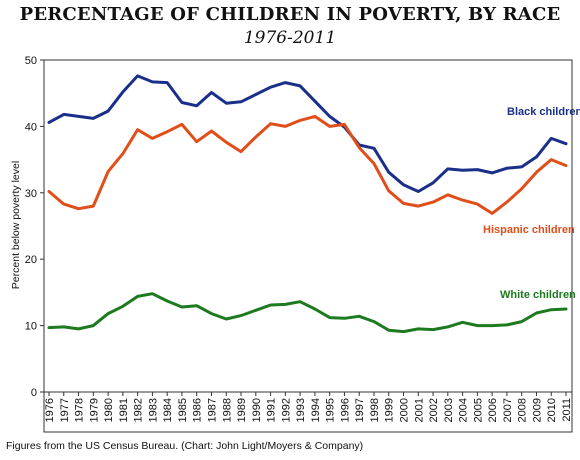 The image size is (580, 460). What do you see at coordinates (390, 410) in the screenshot?
I see `x-tick-label: 1999` at bounding box center [390, 410].